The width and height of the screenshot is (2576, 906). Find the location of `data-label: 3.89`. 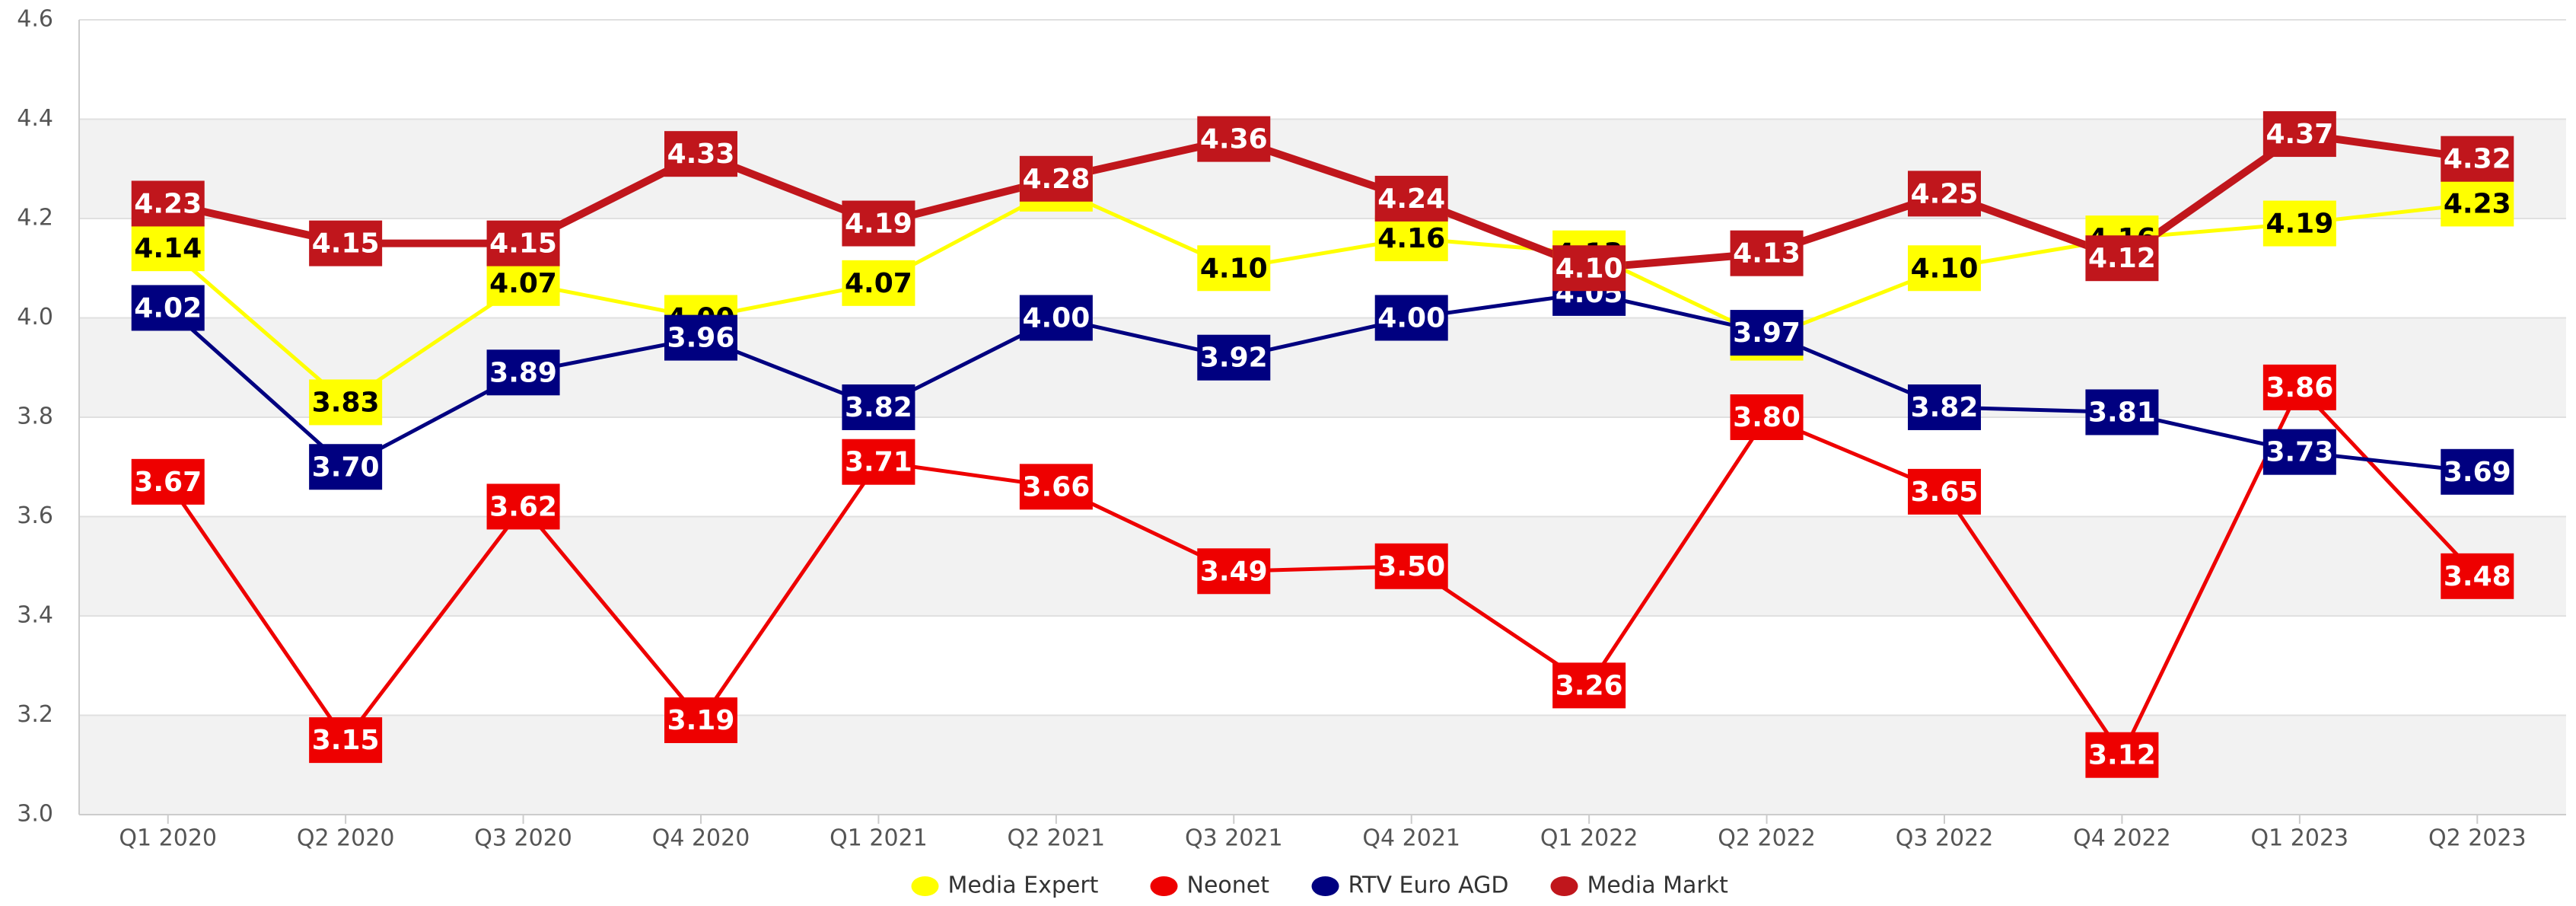

data-label: 3.89 is located at coordinates (523, 372).